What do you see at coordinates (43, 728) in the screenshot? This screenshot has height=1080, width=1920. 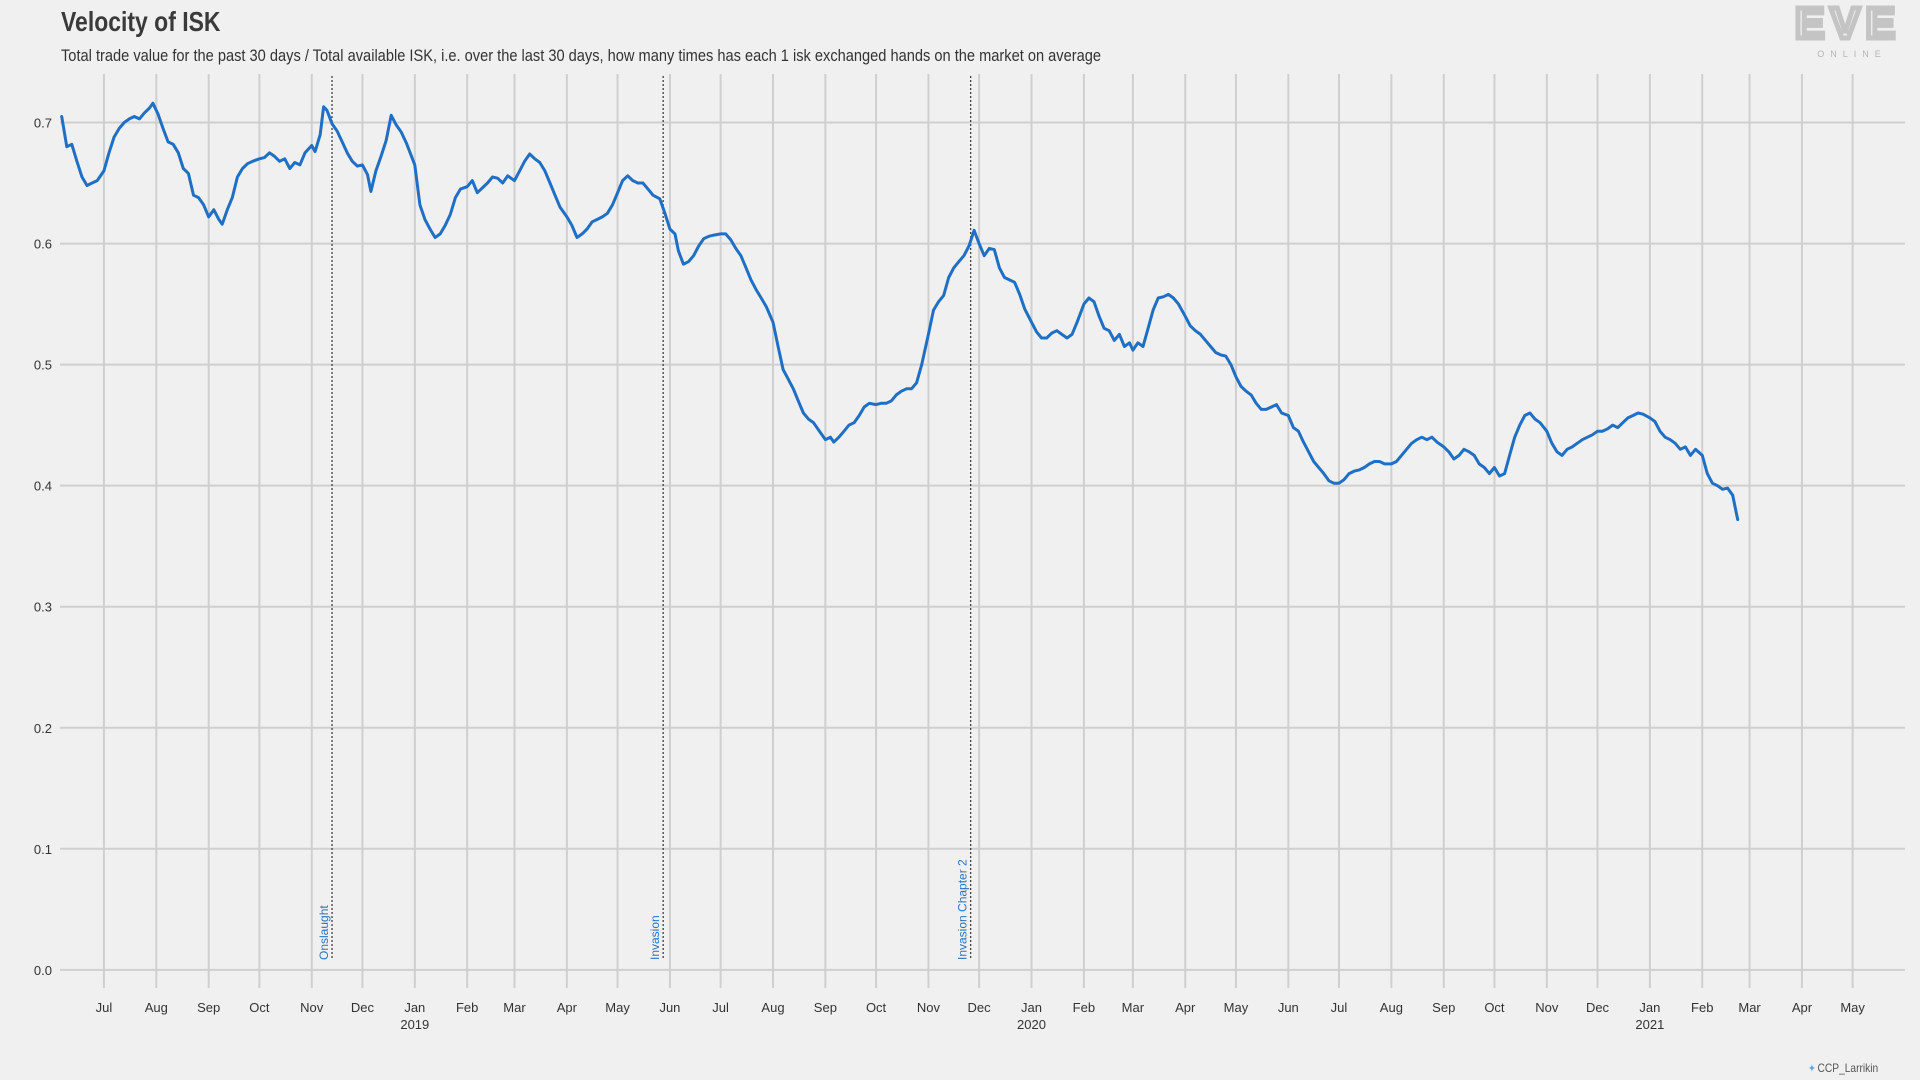 I see `y-tick-label: 0.2` at bounding box center [43, 728].